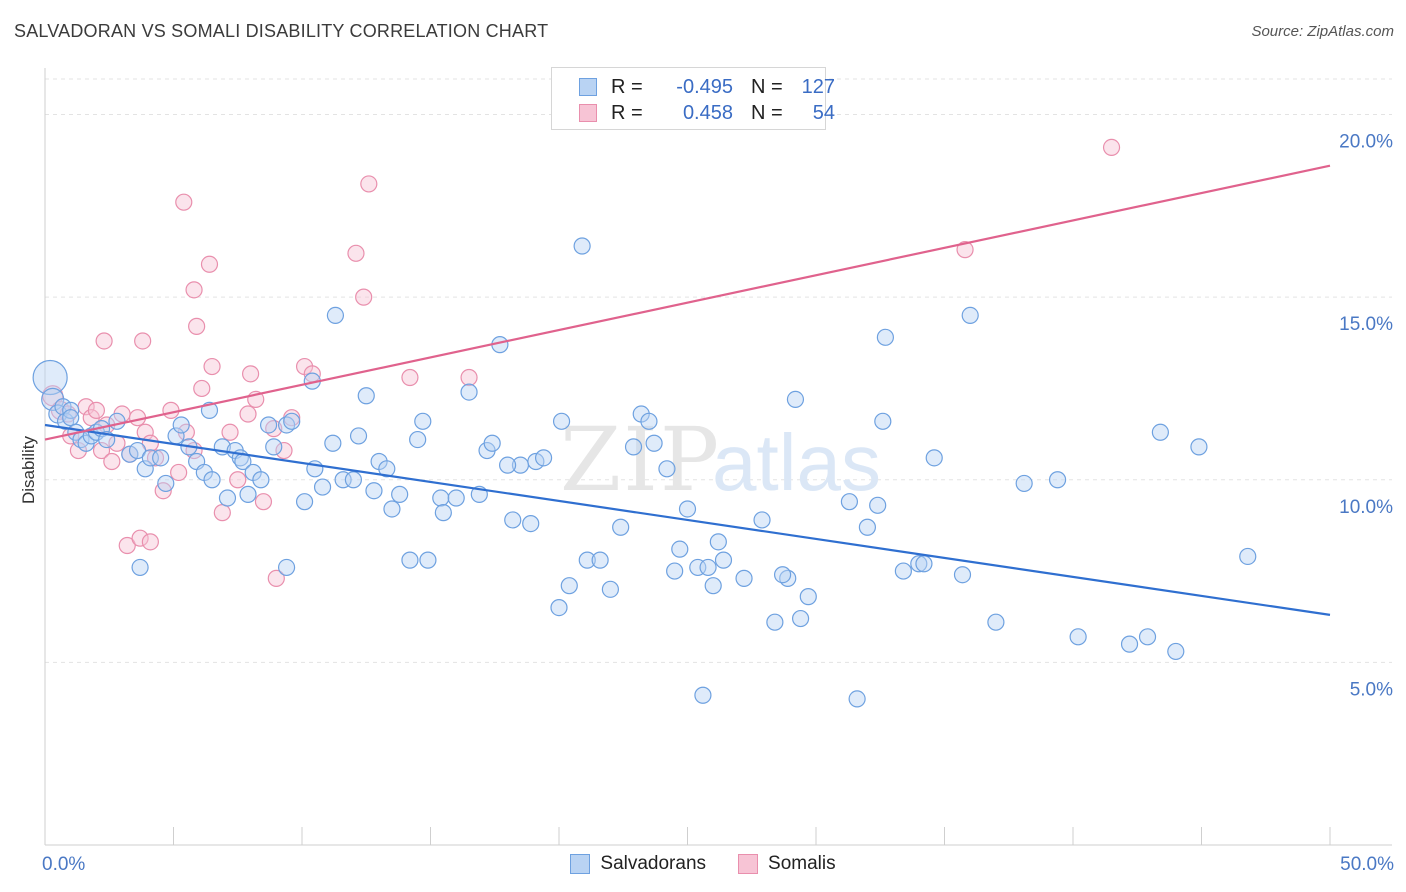 The height and width of the screenshot is (892, 1406). What do you see at coordinates (818, 86) in the screenshot?
I see `legend-n-value: 127` at bounding box center [818, 86].